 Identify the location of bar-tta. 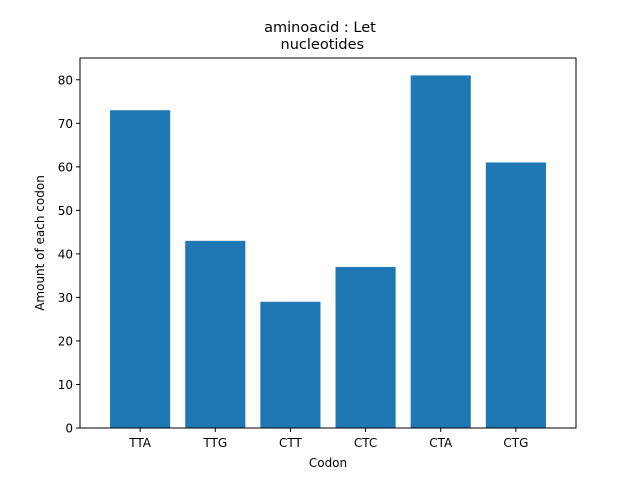
(140, 269).